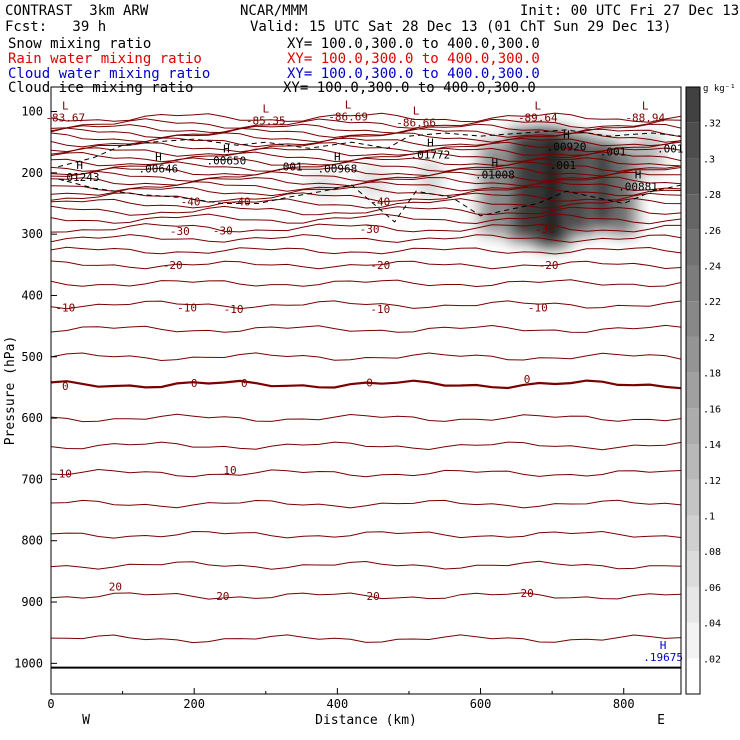 The width and height of the screenshot is (740, 740). Describe the element at coordinates (481, 704) in the screenshot. I see `x-tick-label-3: 600` at that location.